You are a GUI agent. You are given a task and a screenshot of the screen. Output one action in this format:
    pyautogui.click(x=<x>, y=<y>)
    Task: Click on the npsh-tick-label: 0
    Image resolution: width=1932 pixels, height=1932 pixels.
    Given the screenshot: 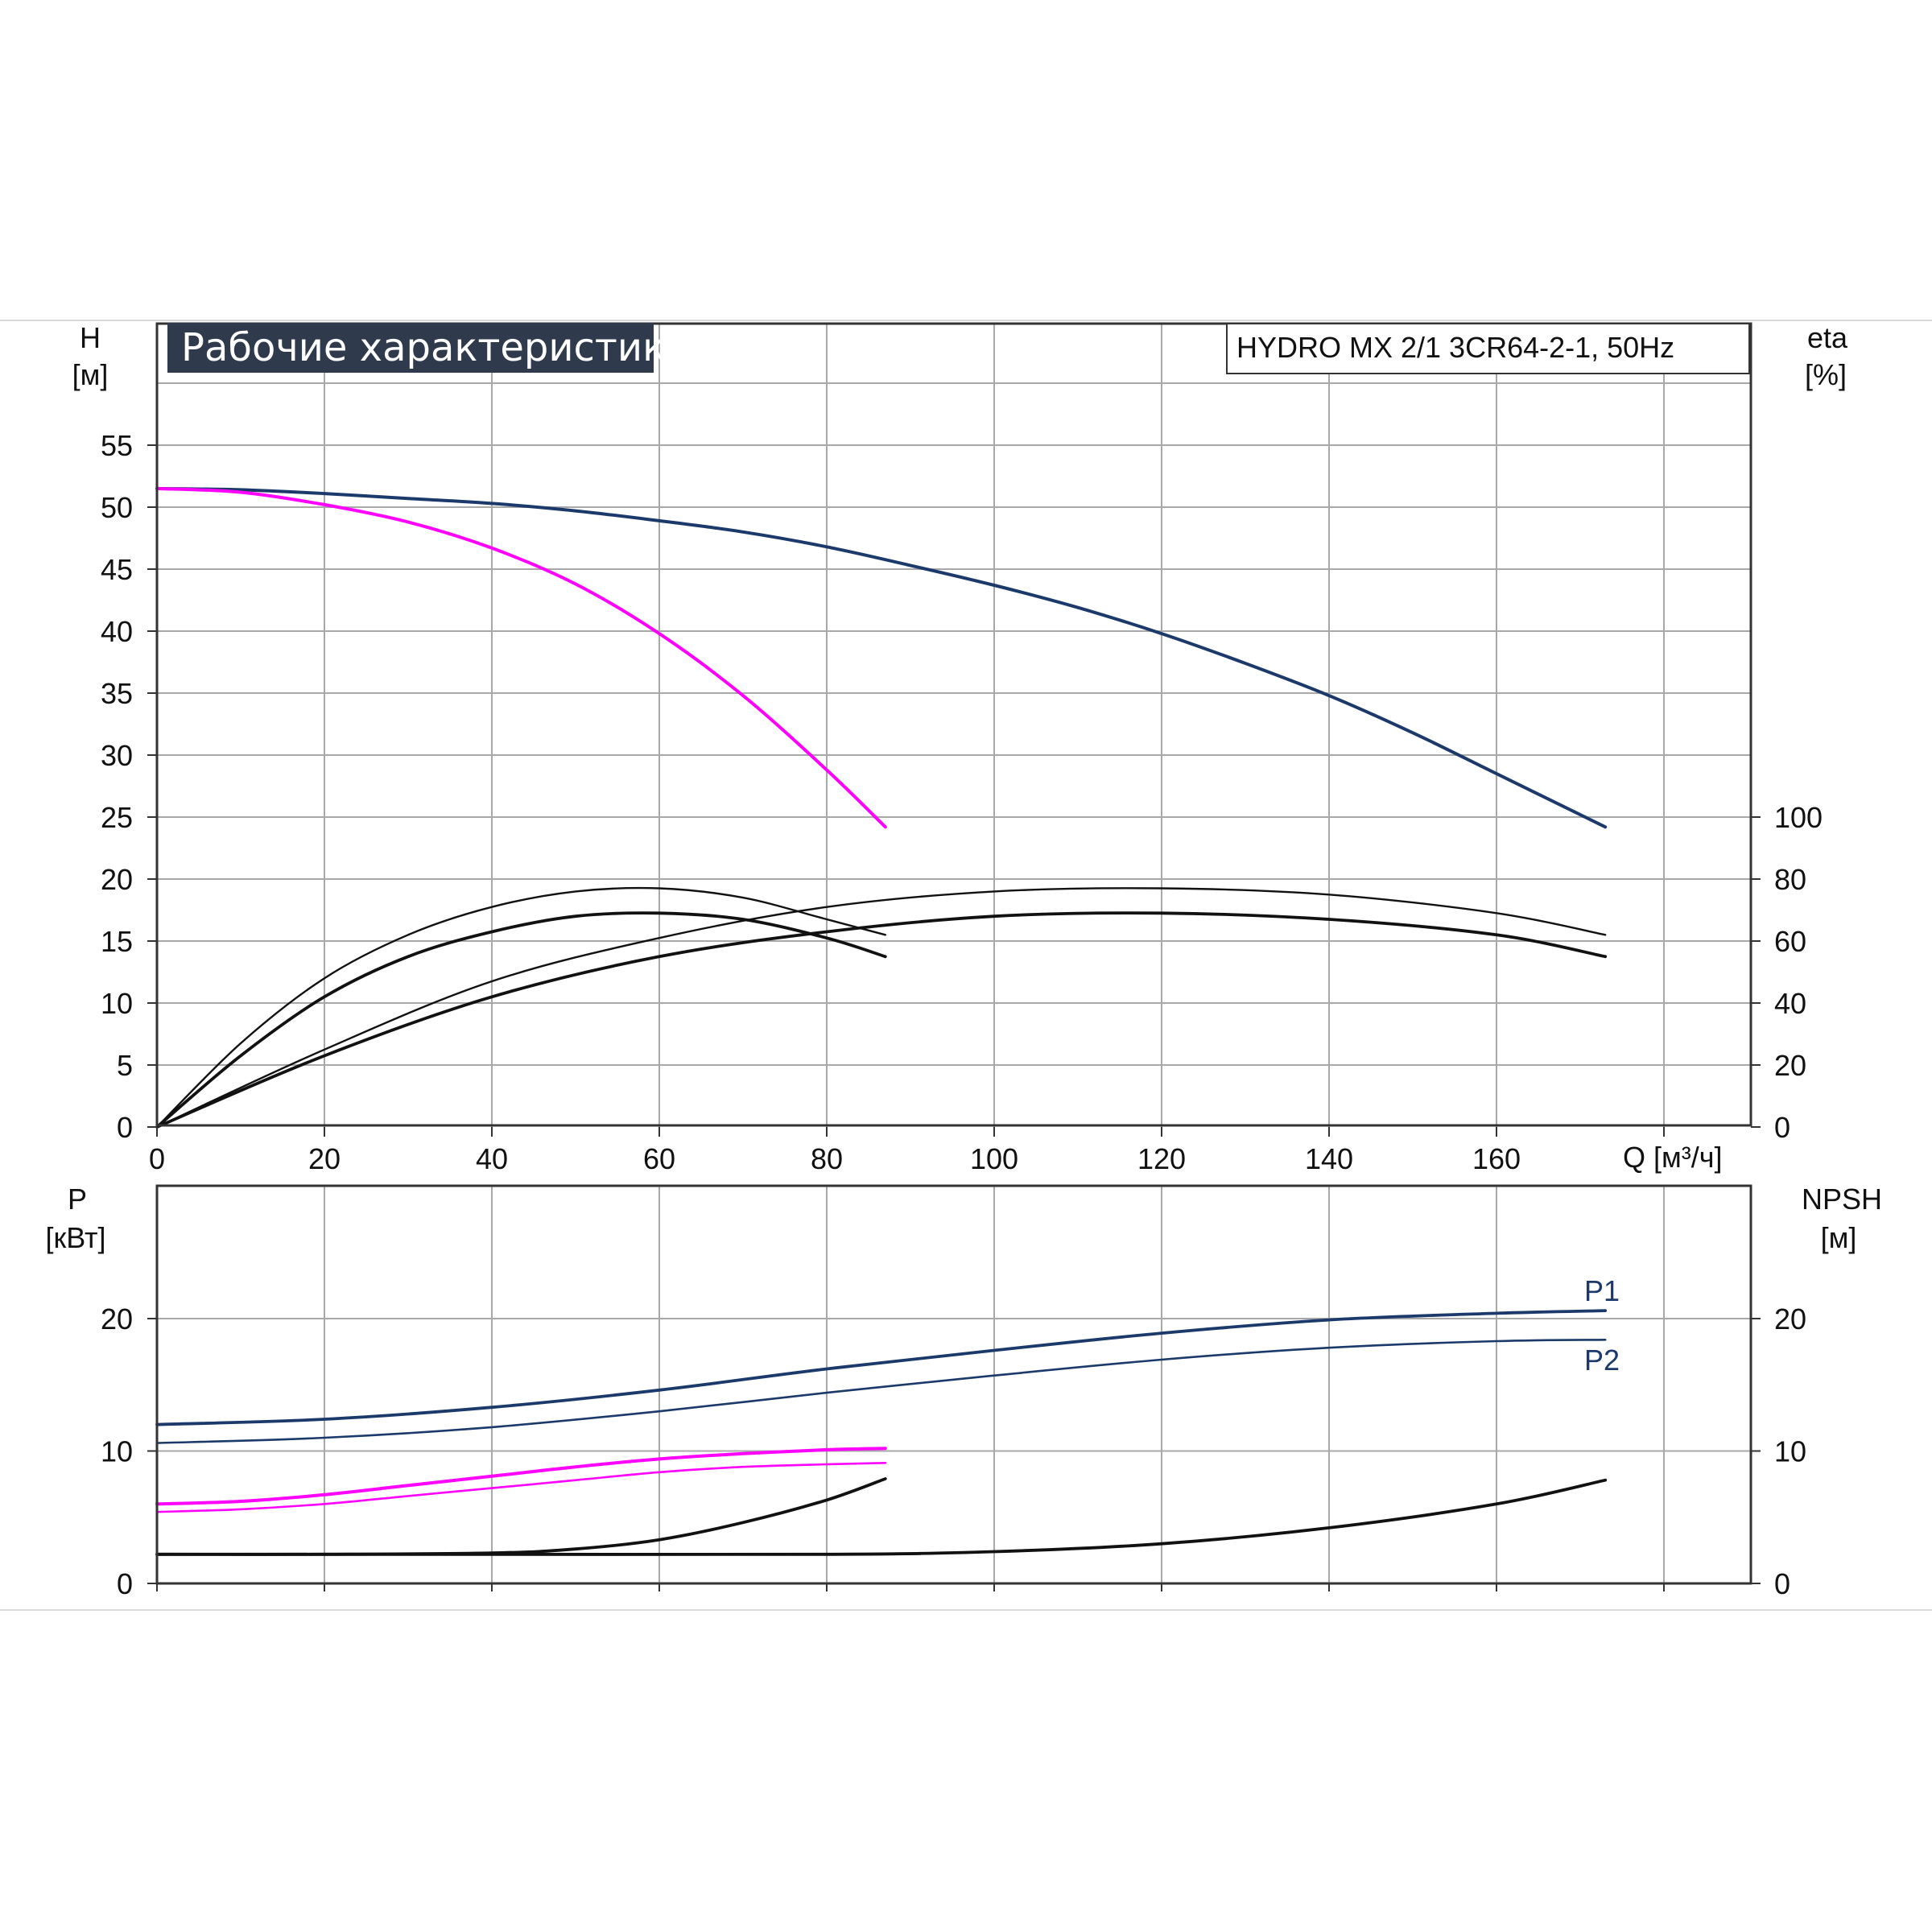 What is the action you would take?
    pyautogui.click(x=1782, y=1583)
    